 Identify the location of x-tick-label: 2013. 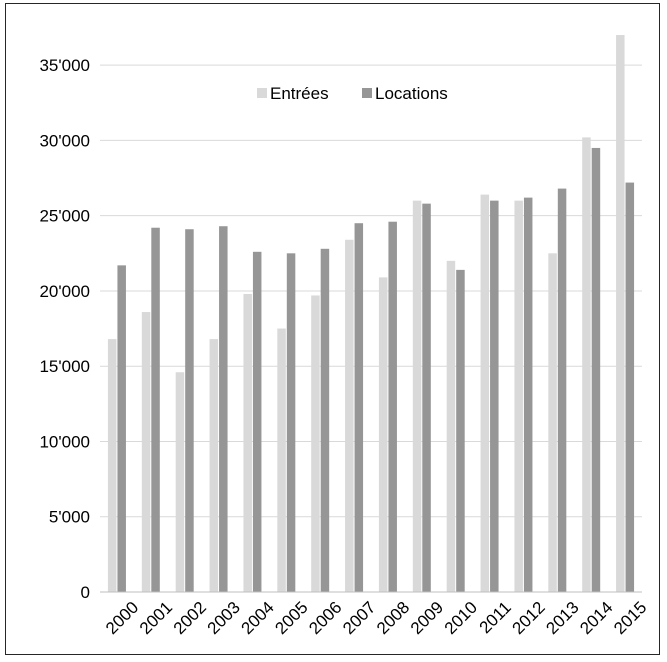
(562, 618).